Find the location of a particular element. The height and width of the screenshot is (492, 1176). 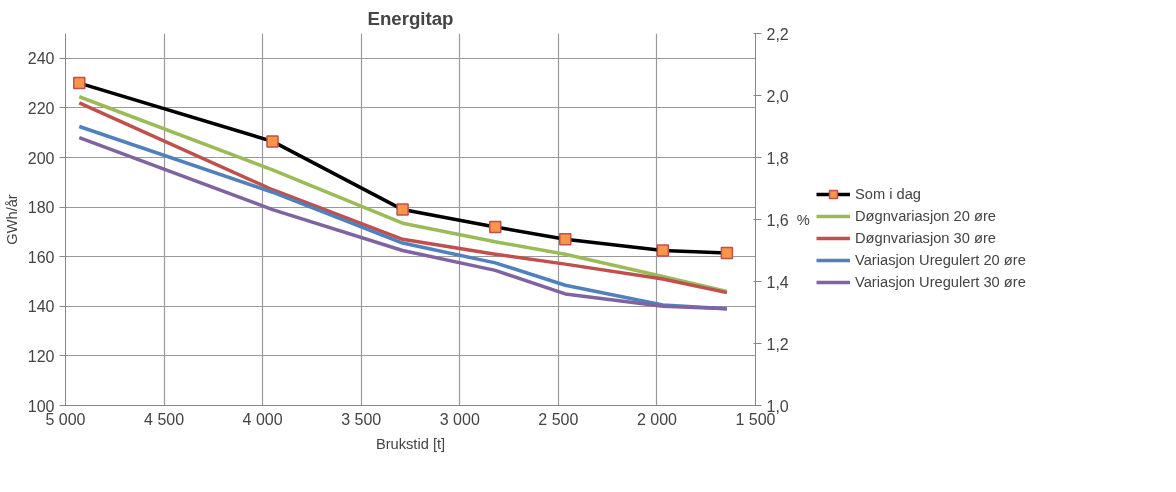

x-axis-title: Brukstid [t] is located at coordinates (410, 443).